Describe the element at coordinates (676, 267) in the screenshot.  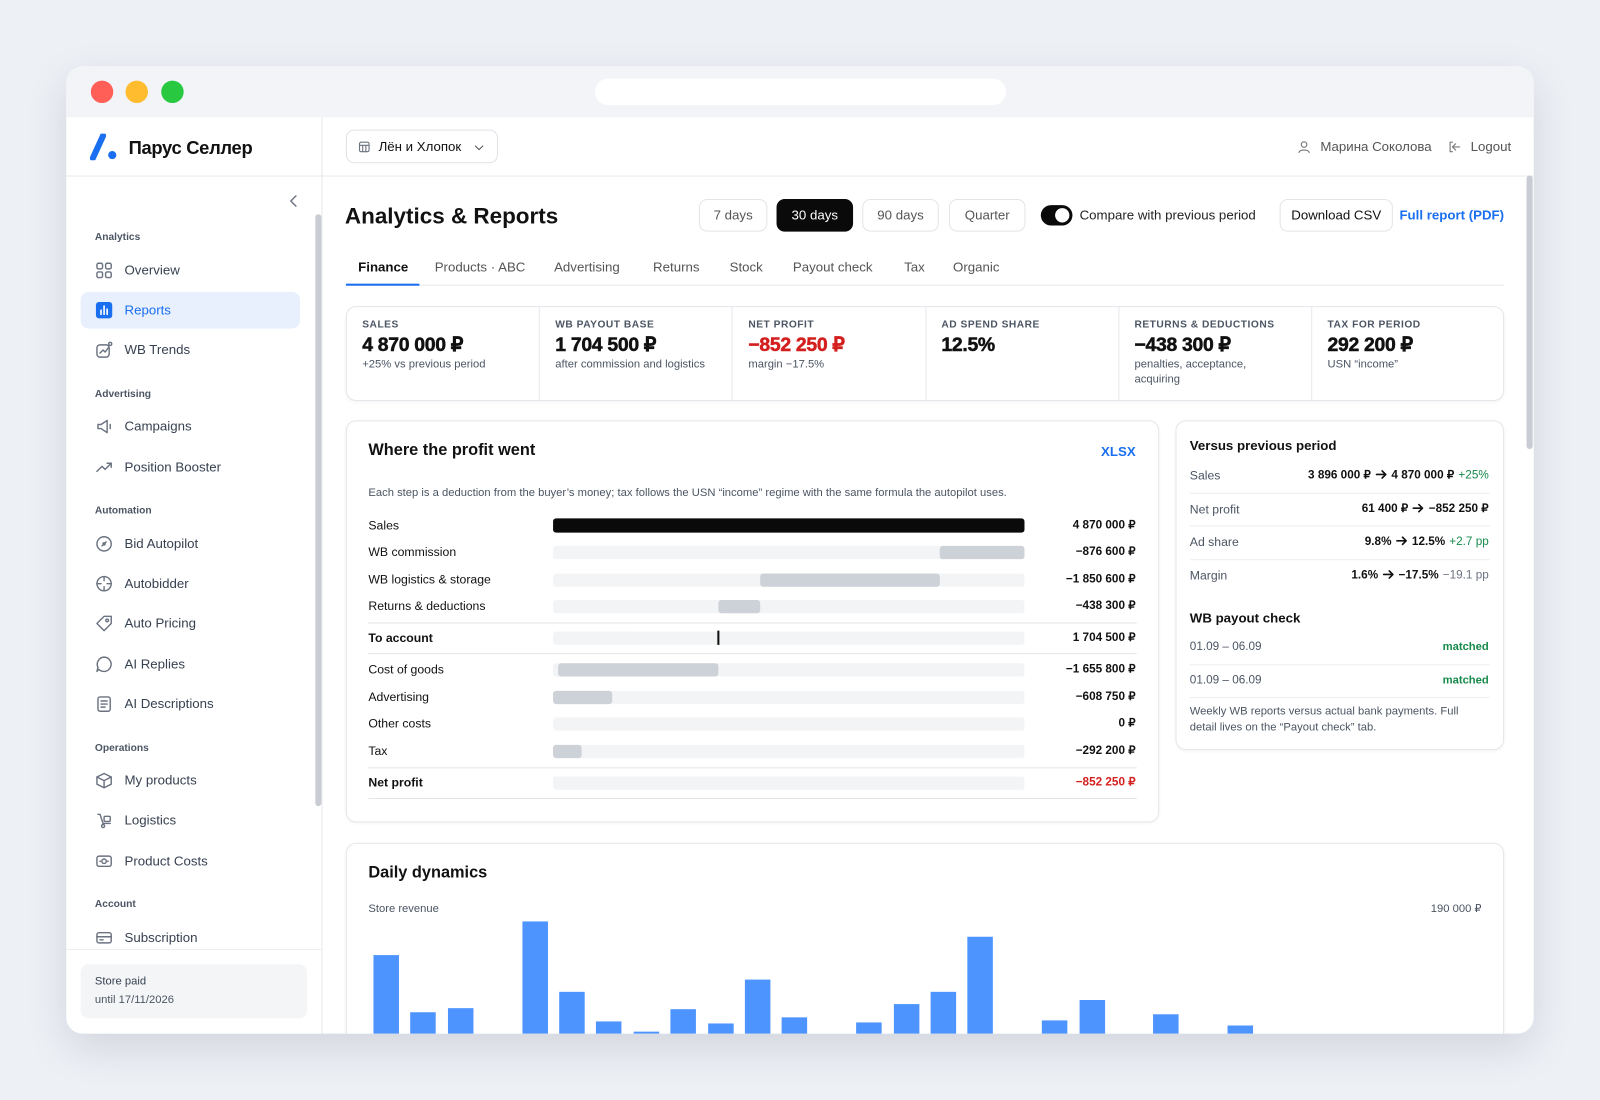
I see `tab: Returns` at that location.